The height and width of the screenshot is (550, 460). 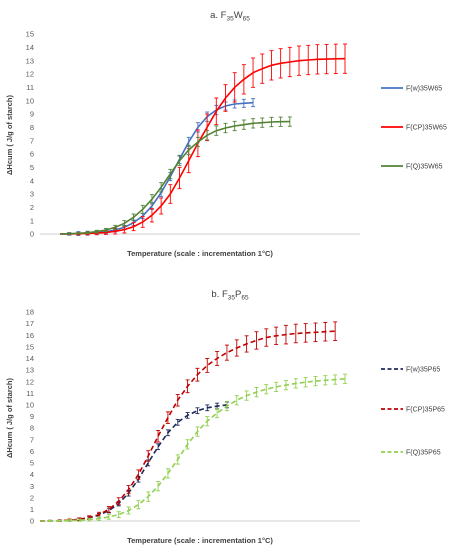 I want to click on chart-a-y-tick-label: 13, so click(x=30, y=60).